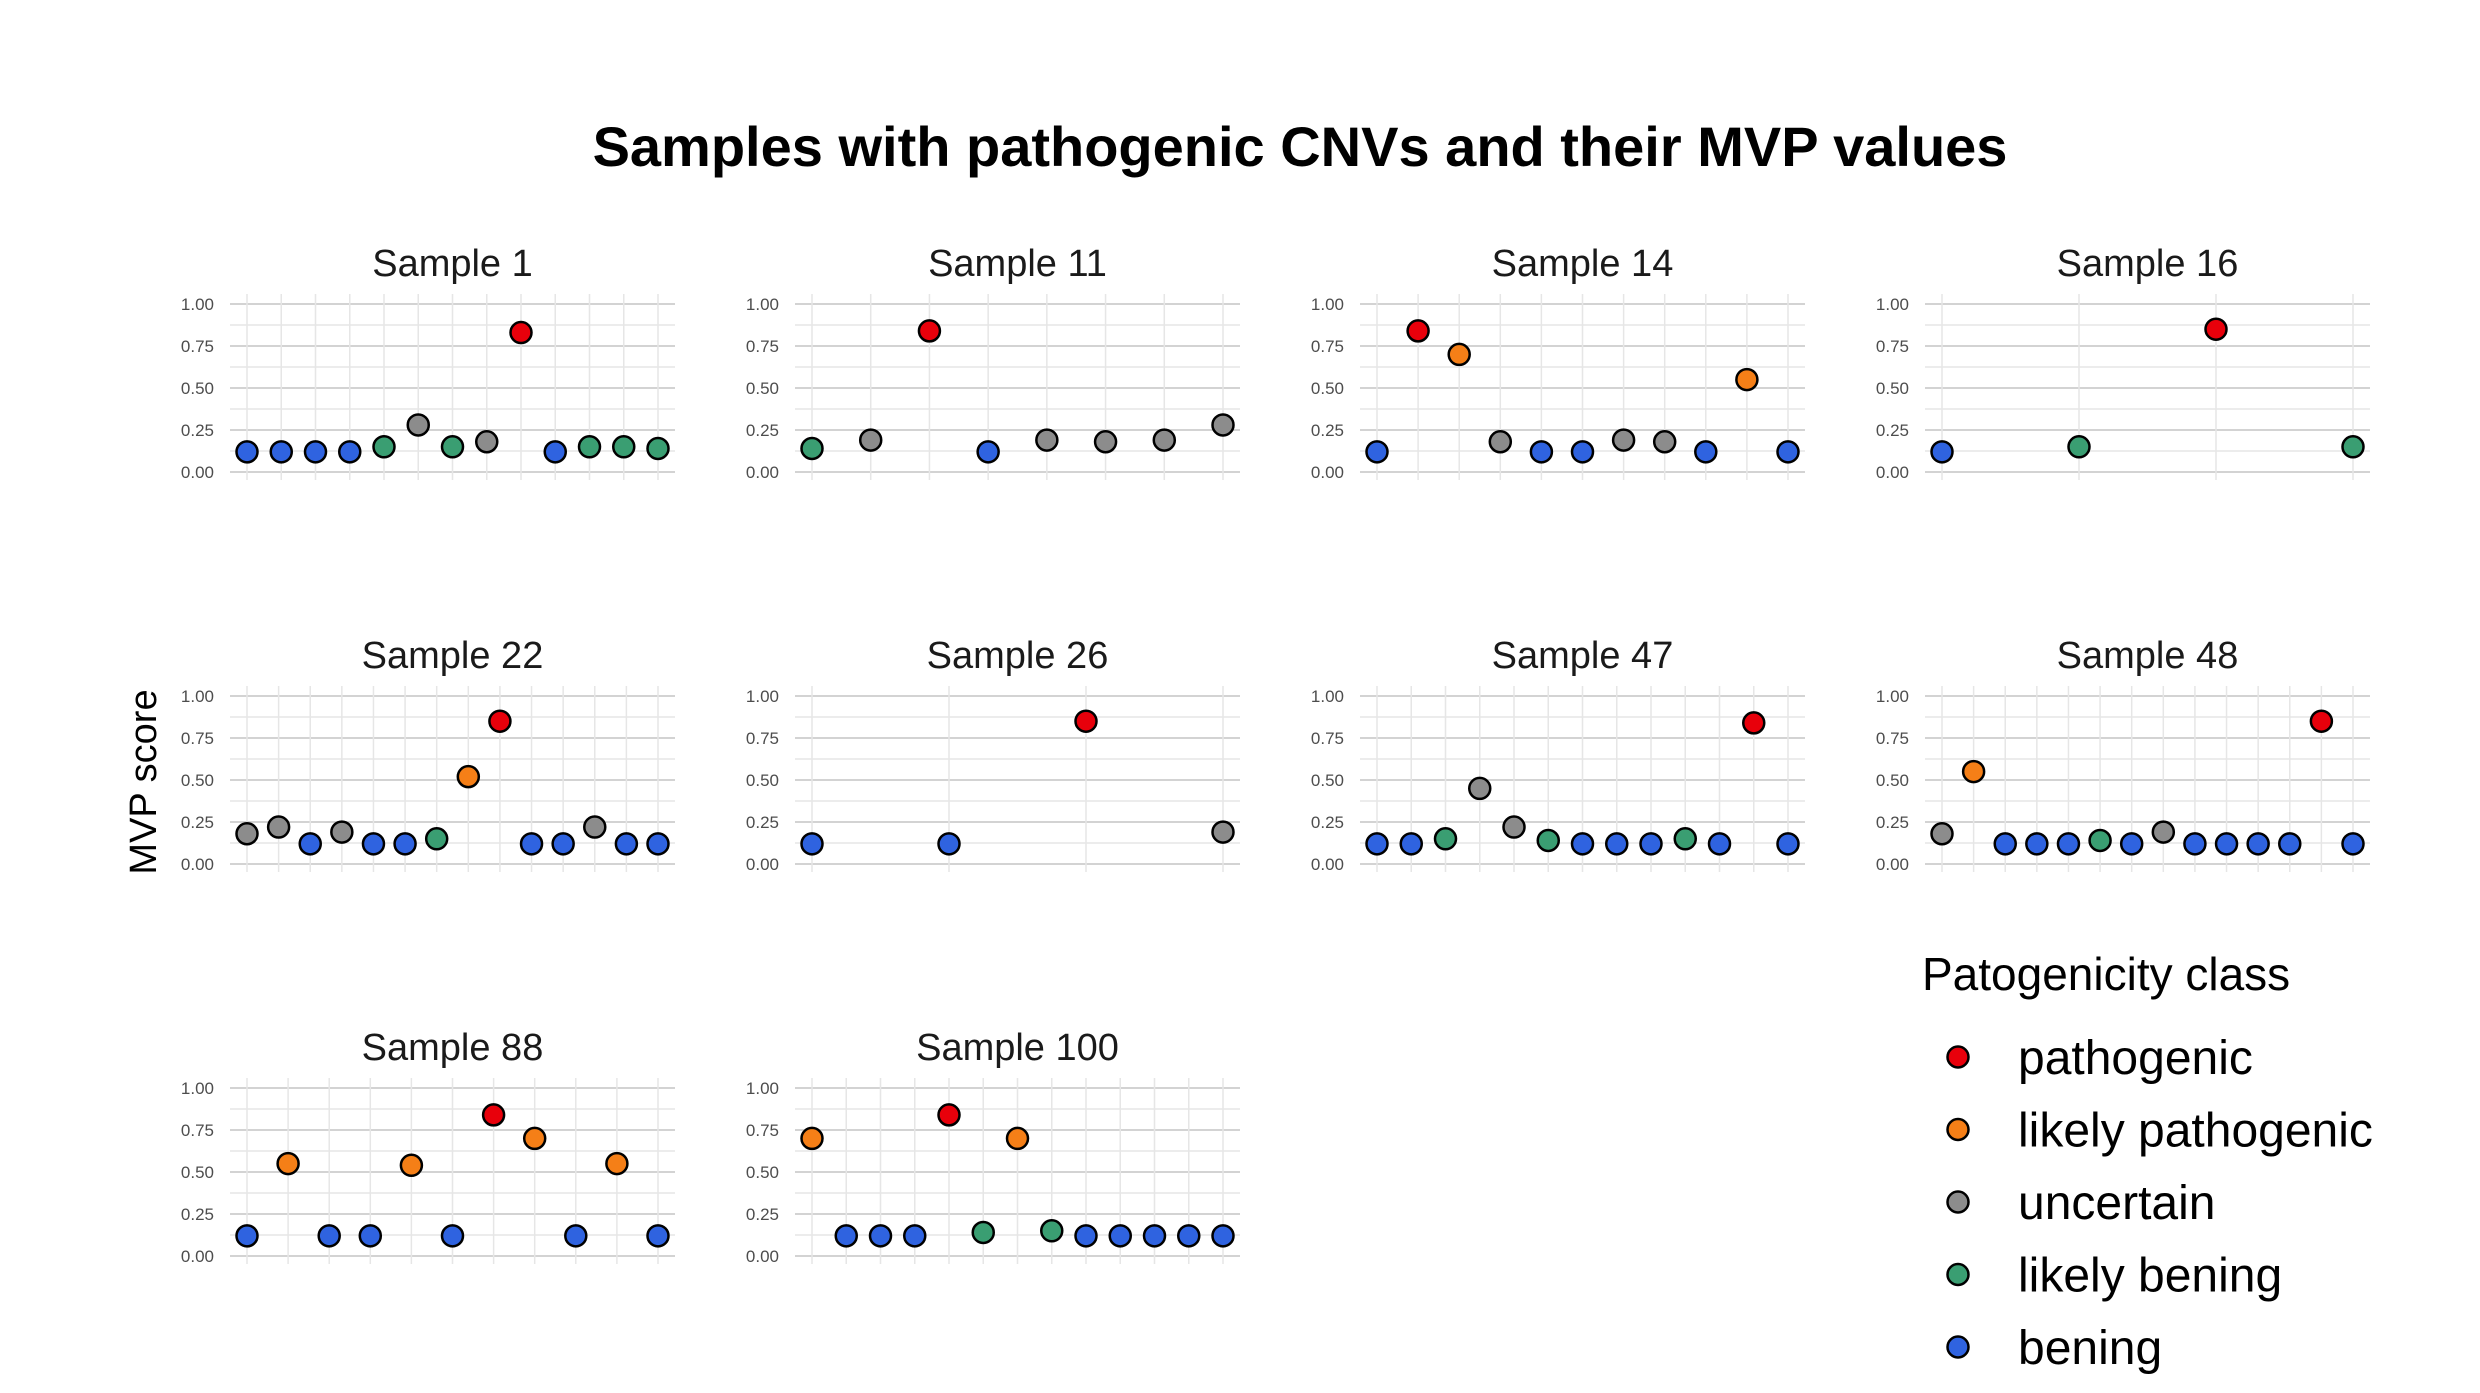 The image size is (2480, 1393). Describe the element at coordinates (428, 1146) in the screenshot. I see `panel-sample-88: Sample 88 0.00 0.25 0.50 0.75 1.00` at that location.